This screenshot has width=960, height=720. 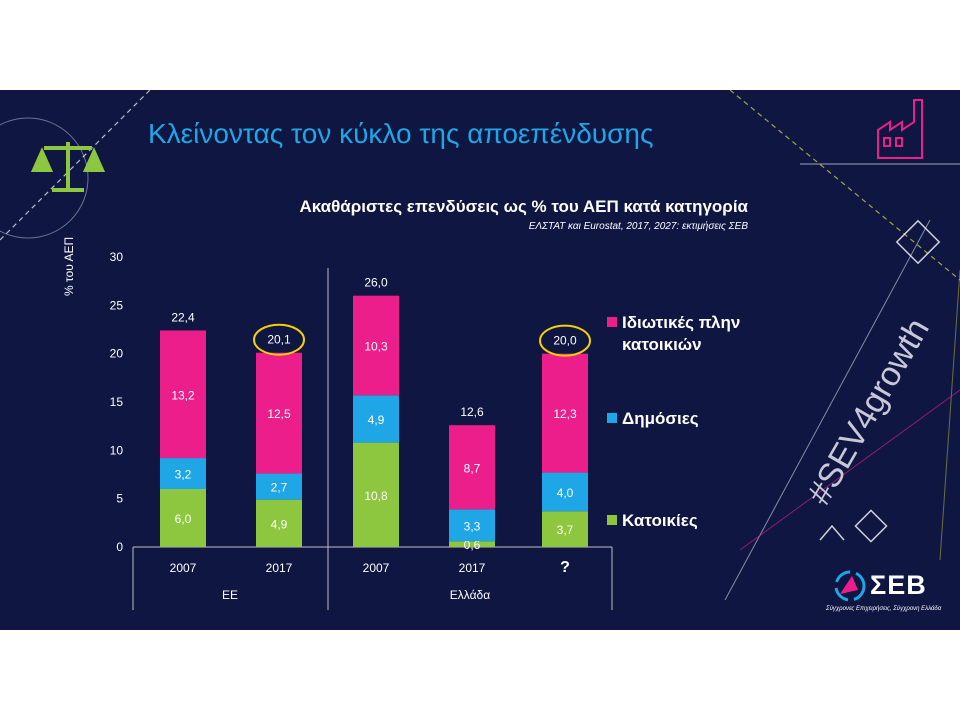 What do you see at coordinates (401, 133) in the screenshot?
I see `slide-title: Κλείνοντας τον κύκλο της αποεπένδυσης` at bounding box center [401, 133].